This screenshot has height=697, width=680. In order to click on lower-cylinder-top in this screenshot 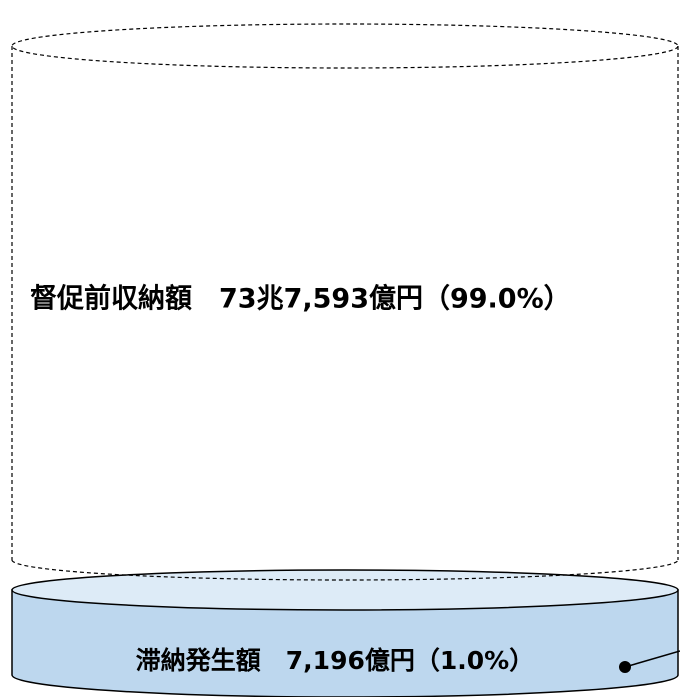, I will do `click(345, 590)`.